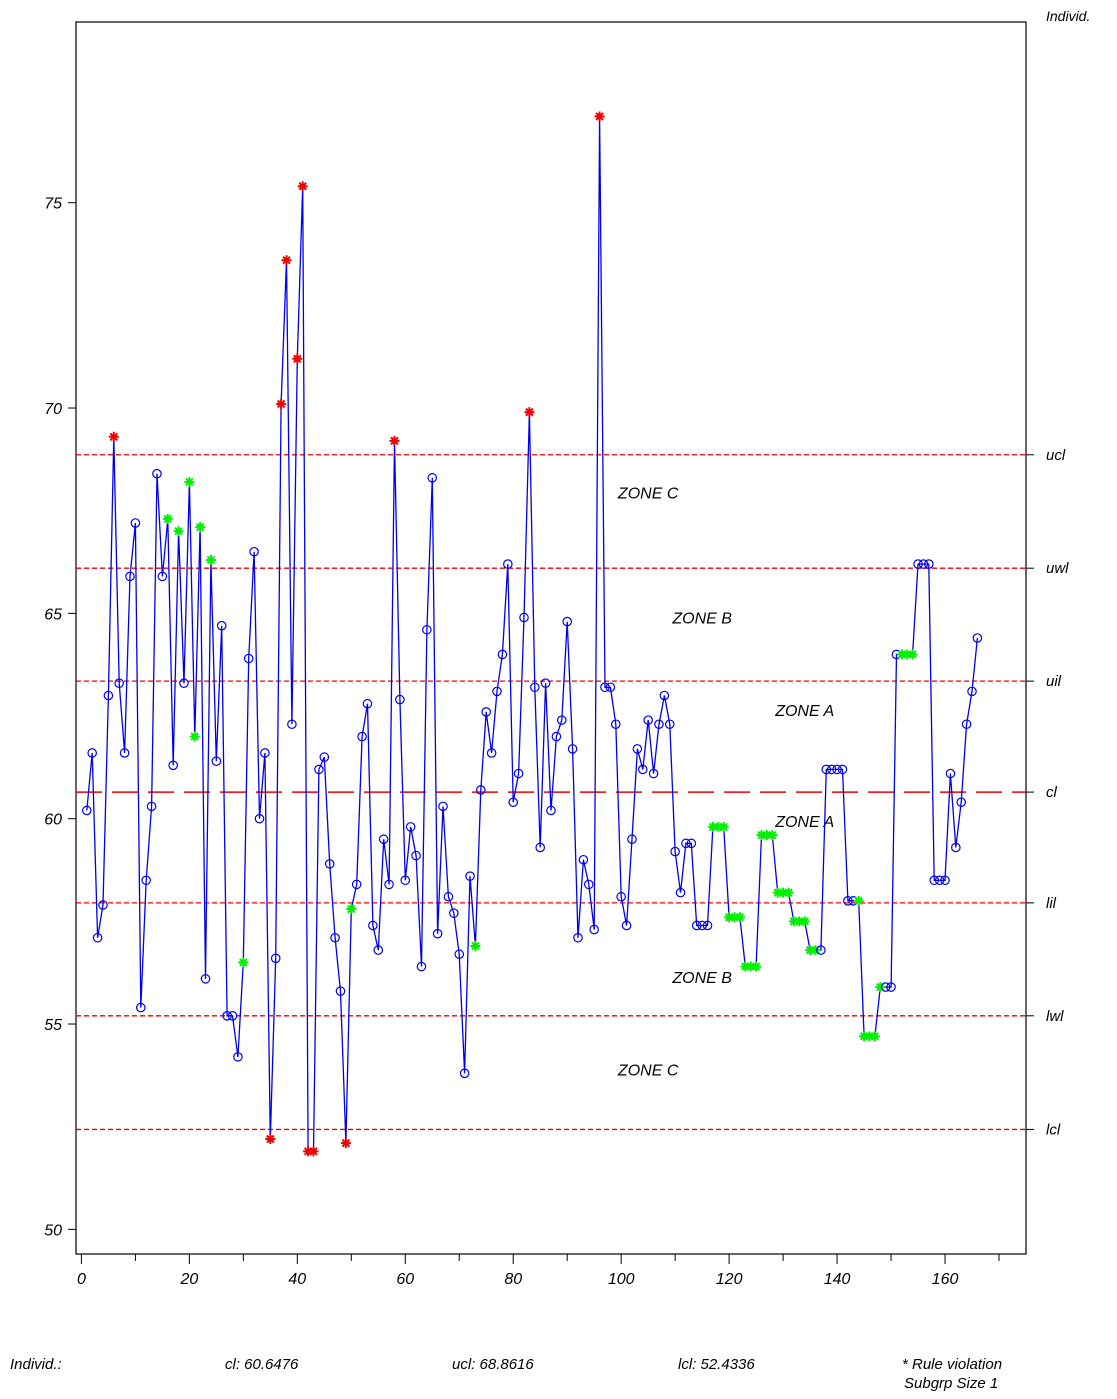 This screenshot has width=1117, height=1399. Describe the element at coordinates (36, 1364) in the screenshot. I see `footer-series-label: Individ.:` at that location.